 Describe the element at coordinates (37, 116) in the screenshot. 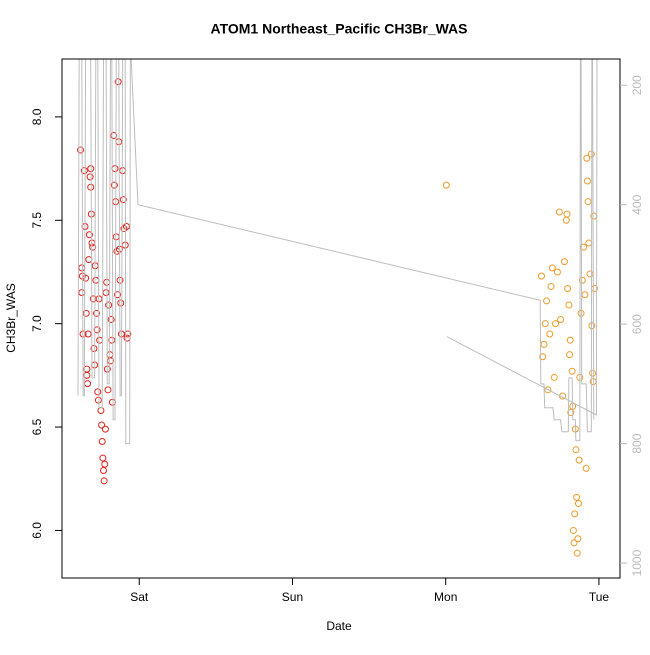

I see `y-tick-label: 8.0` at that location.